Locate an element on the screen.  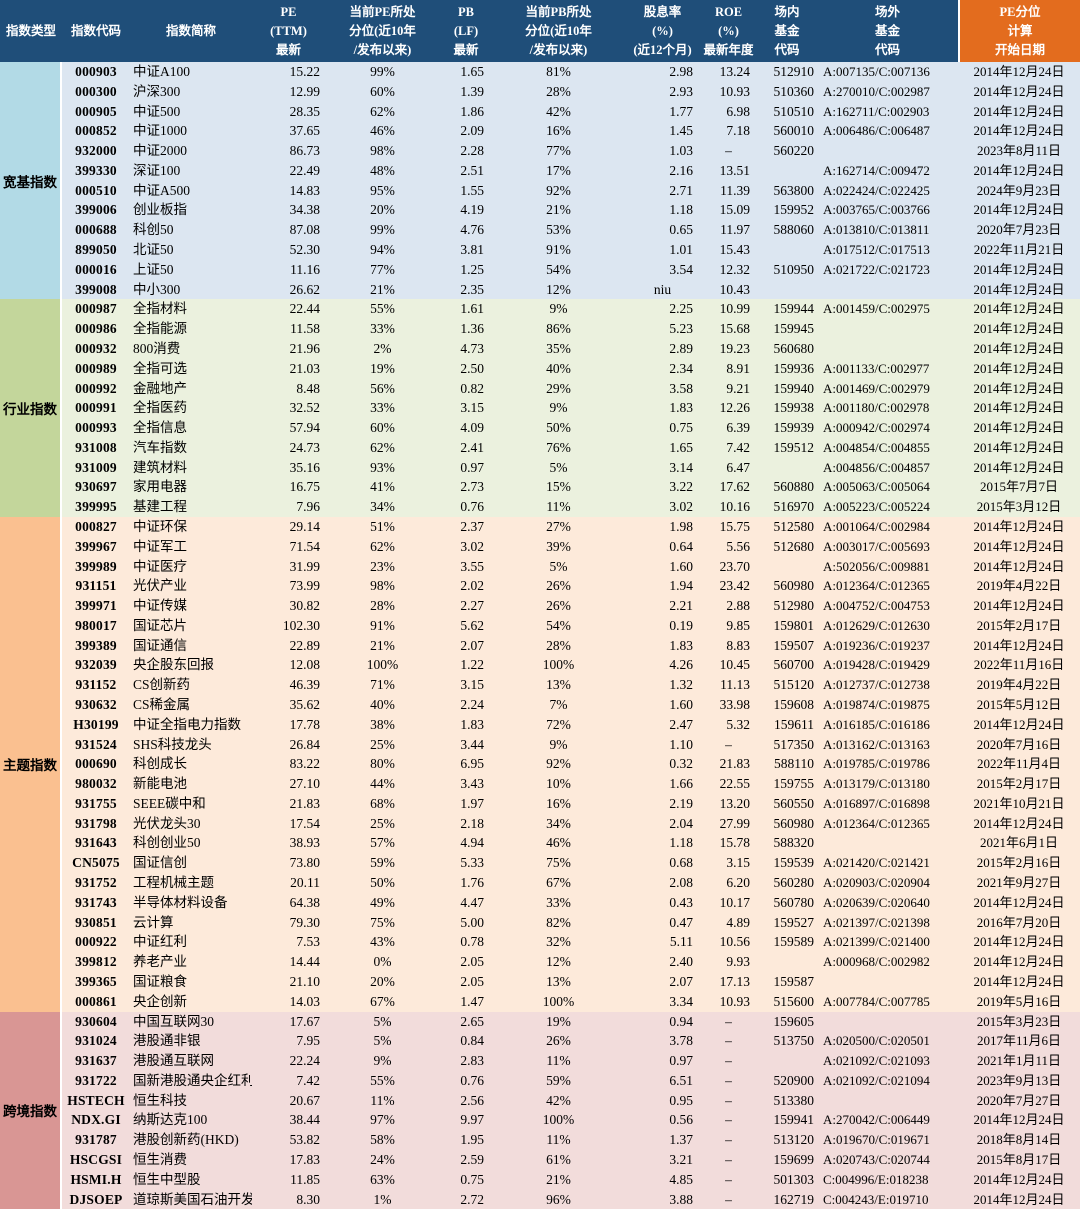
cell-index-code: 930632 is located at coordinates (96, 704).